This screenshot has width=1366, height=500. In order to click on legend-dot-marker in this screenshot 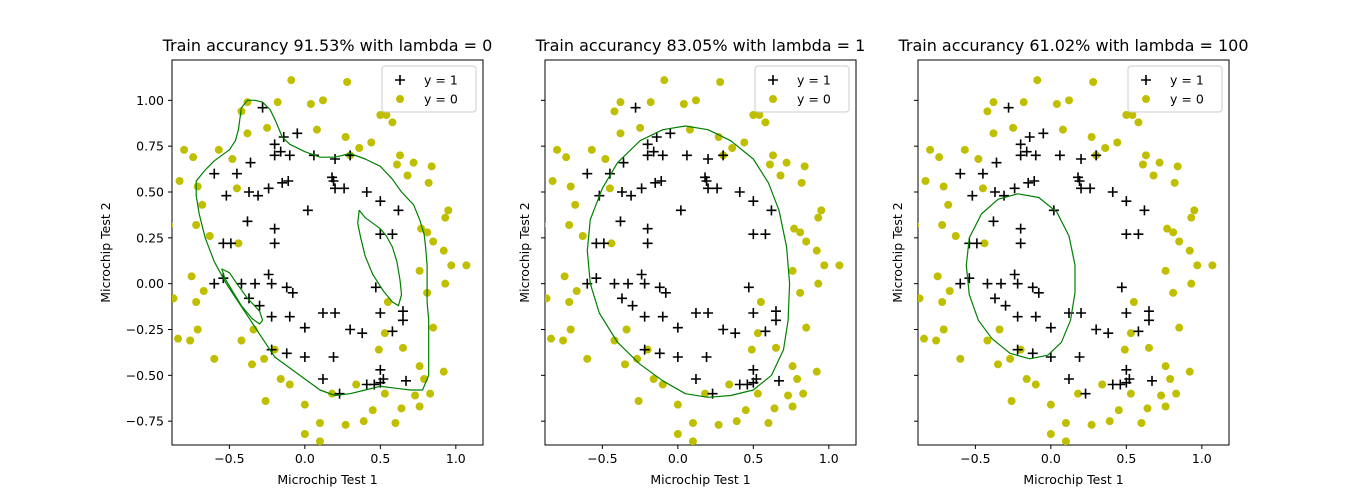, I will do `click(1146, 99)`.